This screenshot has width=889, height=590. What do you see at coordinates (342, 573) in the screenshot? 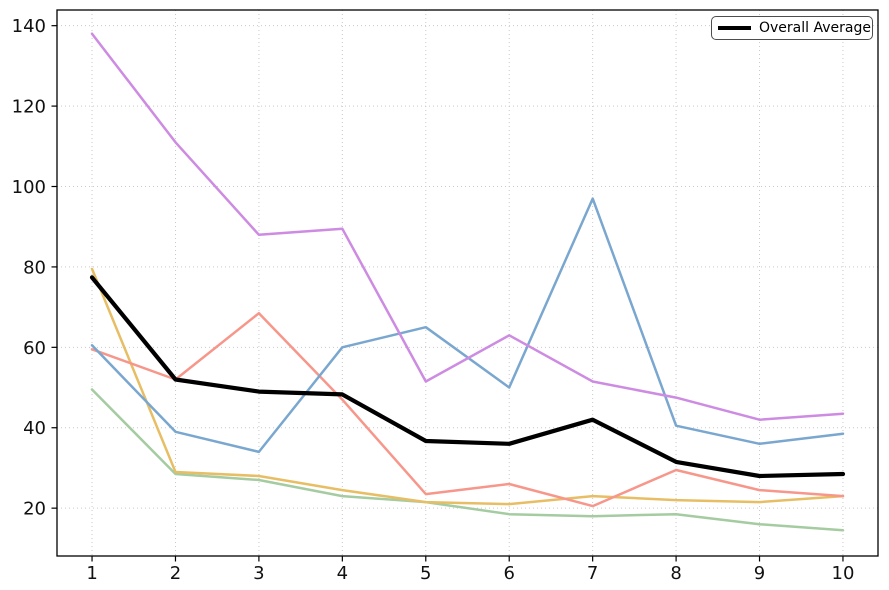
I see `x-tick-label: 4` at bounding box center [342, 573].